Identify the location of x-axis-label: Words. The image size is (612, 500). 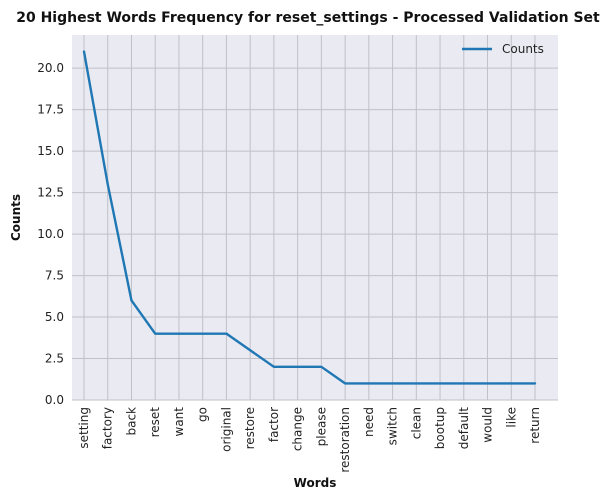
(315, 483).